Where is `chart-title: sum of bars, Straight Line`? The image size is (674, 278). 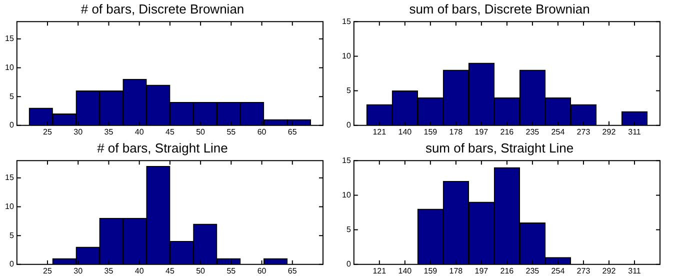
chart-title: sum of bars, Straight Line is located at coordinates (499, 148).